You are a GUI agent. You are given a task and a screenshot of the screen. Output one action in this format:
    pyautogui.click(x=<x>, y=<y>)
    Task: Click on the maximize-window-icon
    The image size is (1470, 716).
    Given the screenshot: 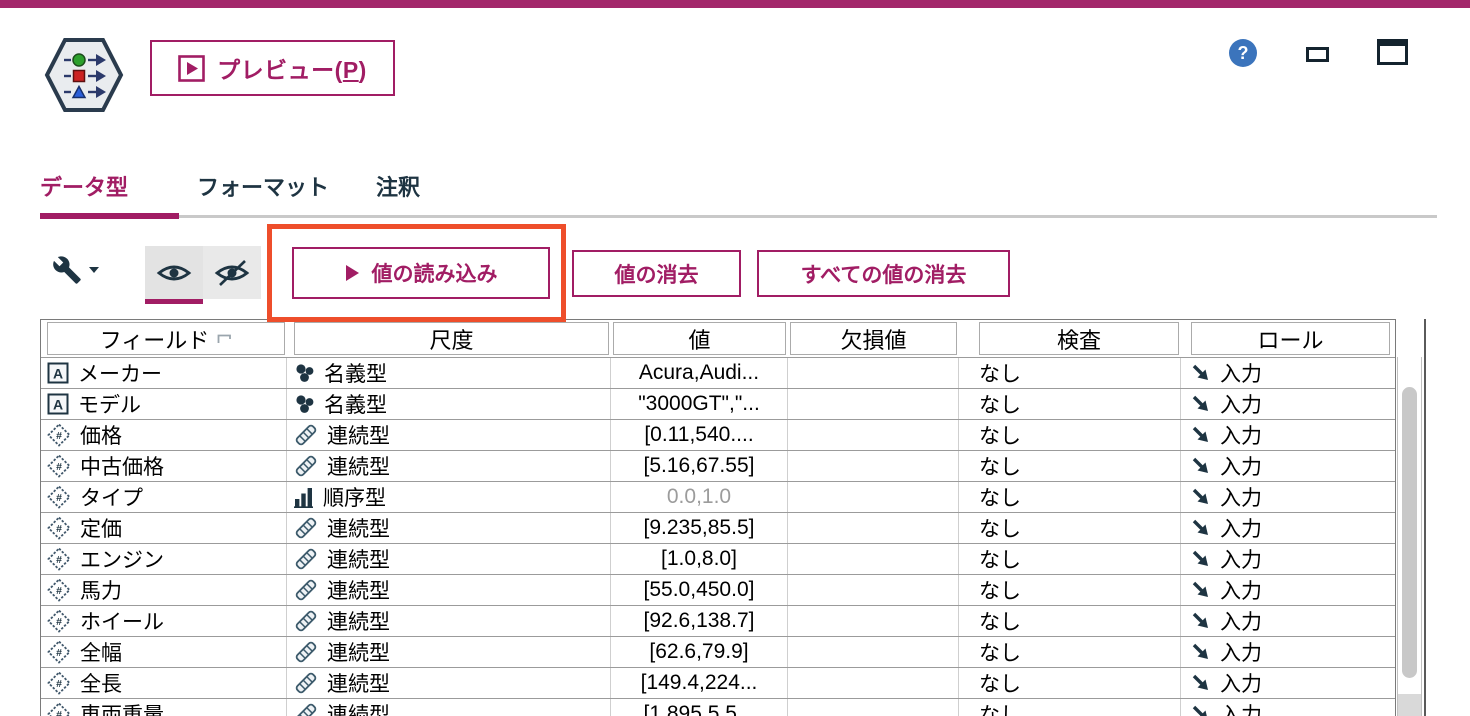 What is the action you would take?
    pyautogui.click(x=1392, y=52)
    